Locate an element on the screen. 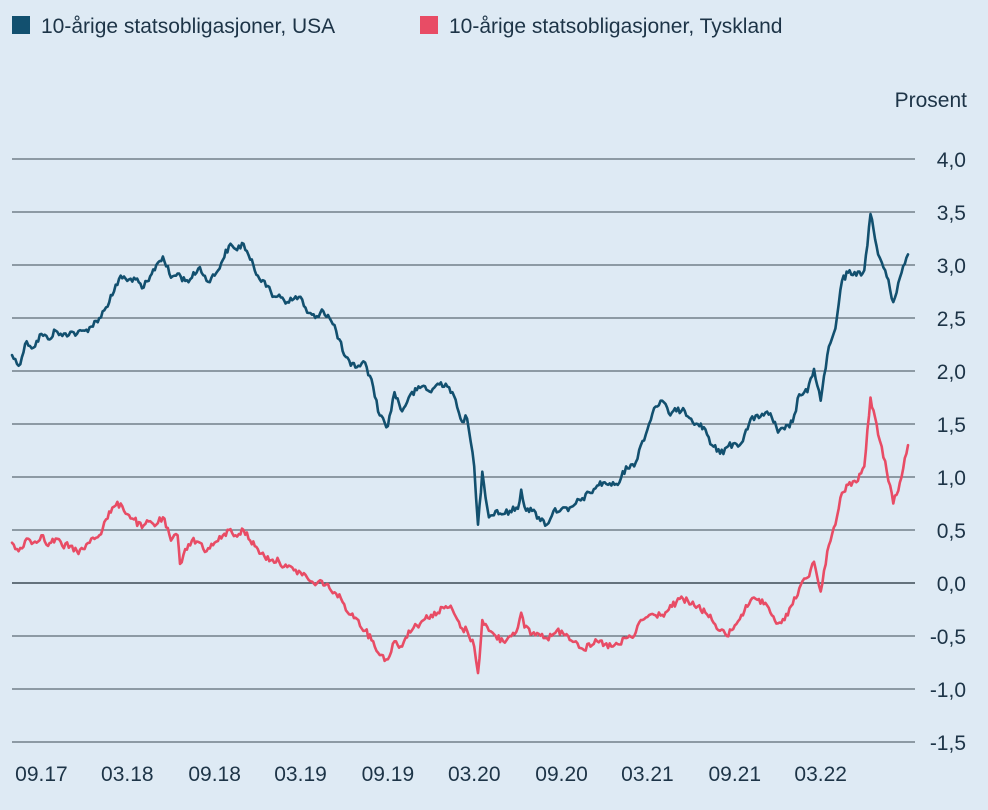 This screenshot has height=810, width=988. x-tick-label: 03.20 is located at coordinates (474, 774).